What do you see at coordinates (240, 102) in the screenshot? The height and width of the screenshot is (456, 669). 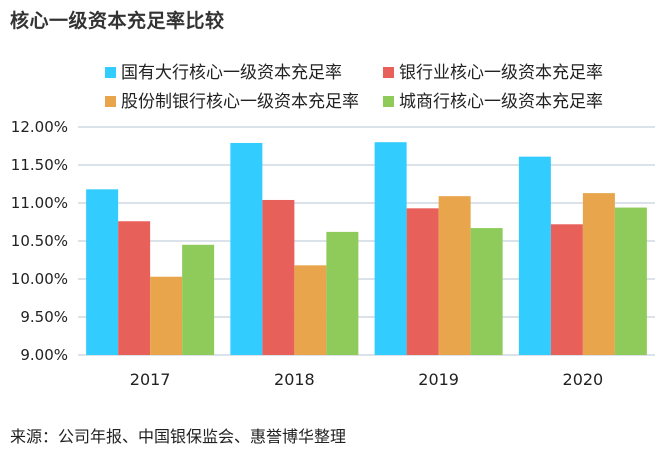 I see `legend-label: 股份制银行核心一级资本充足率` at bounding box center [240, 102].